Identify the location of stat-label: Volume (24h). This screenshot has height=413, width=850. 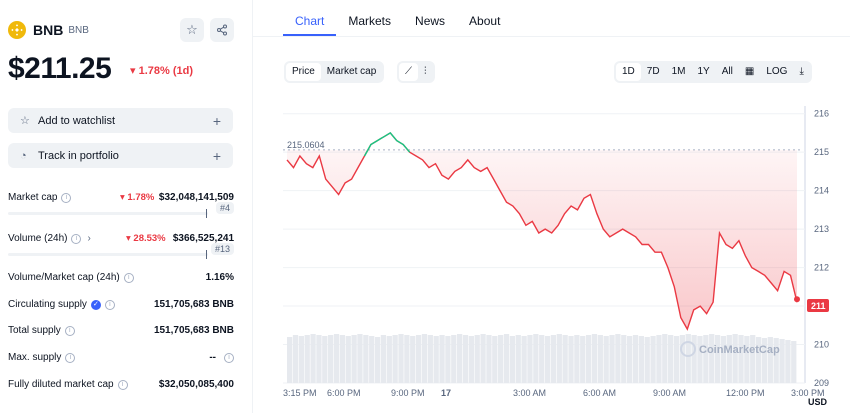
(38, 238).